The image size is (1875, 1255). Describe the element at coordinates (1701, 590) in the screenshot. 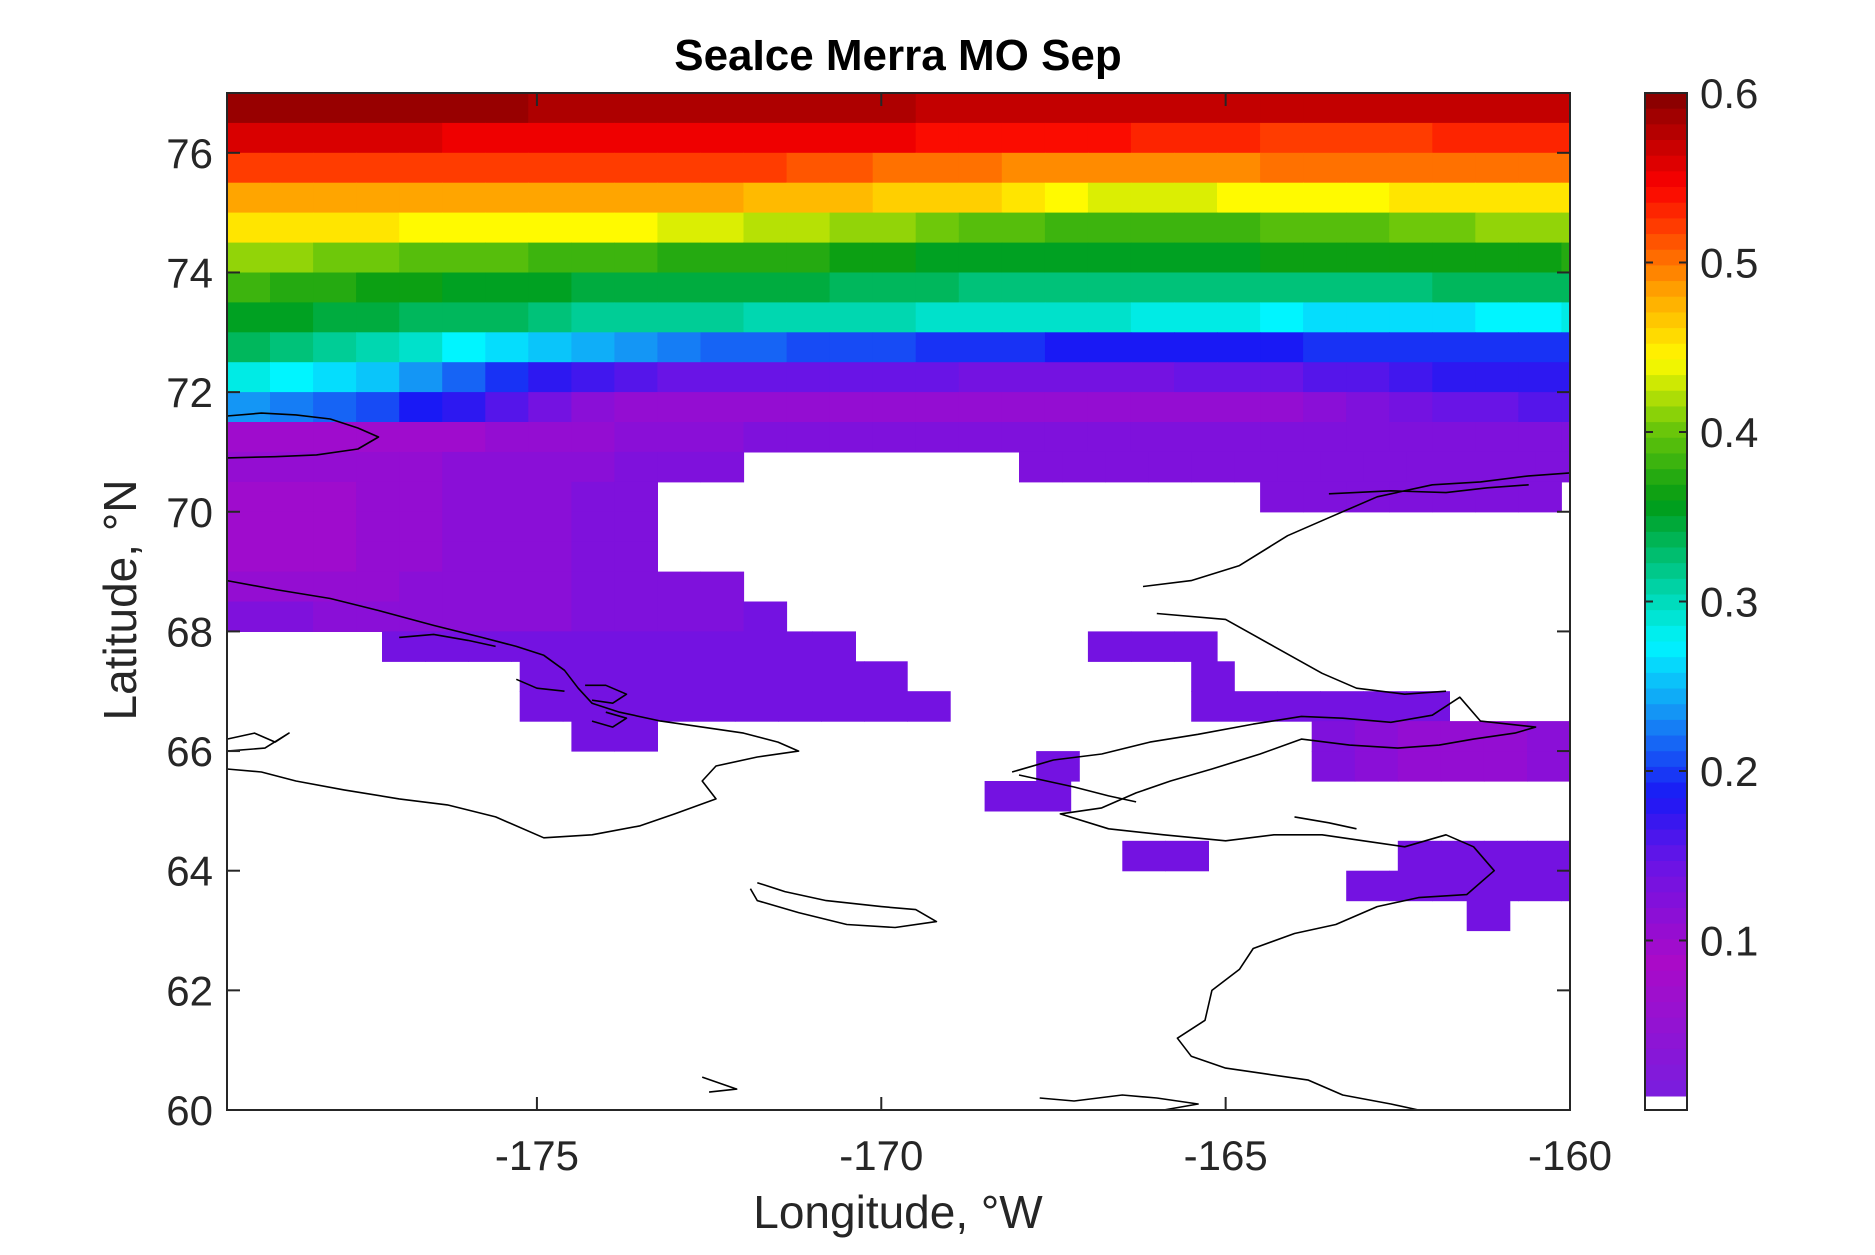

I see `colorbar: 0.1 0.2 0.3 0.4 0.5 0.6` at that location.